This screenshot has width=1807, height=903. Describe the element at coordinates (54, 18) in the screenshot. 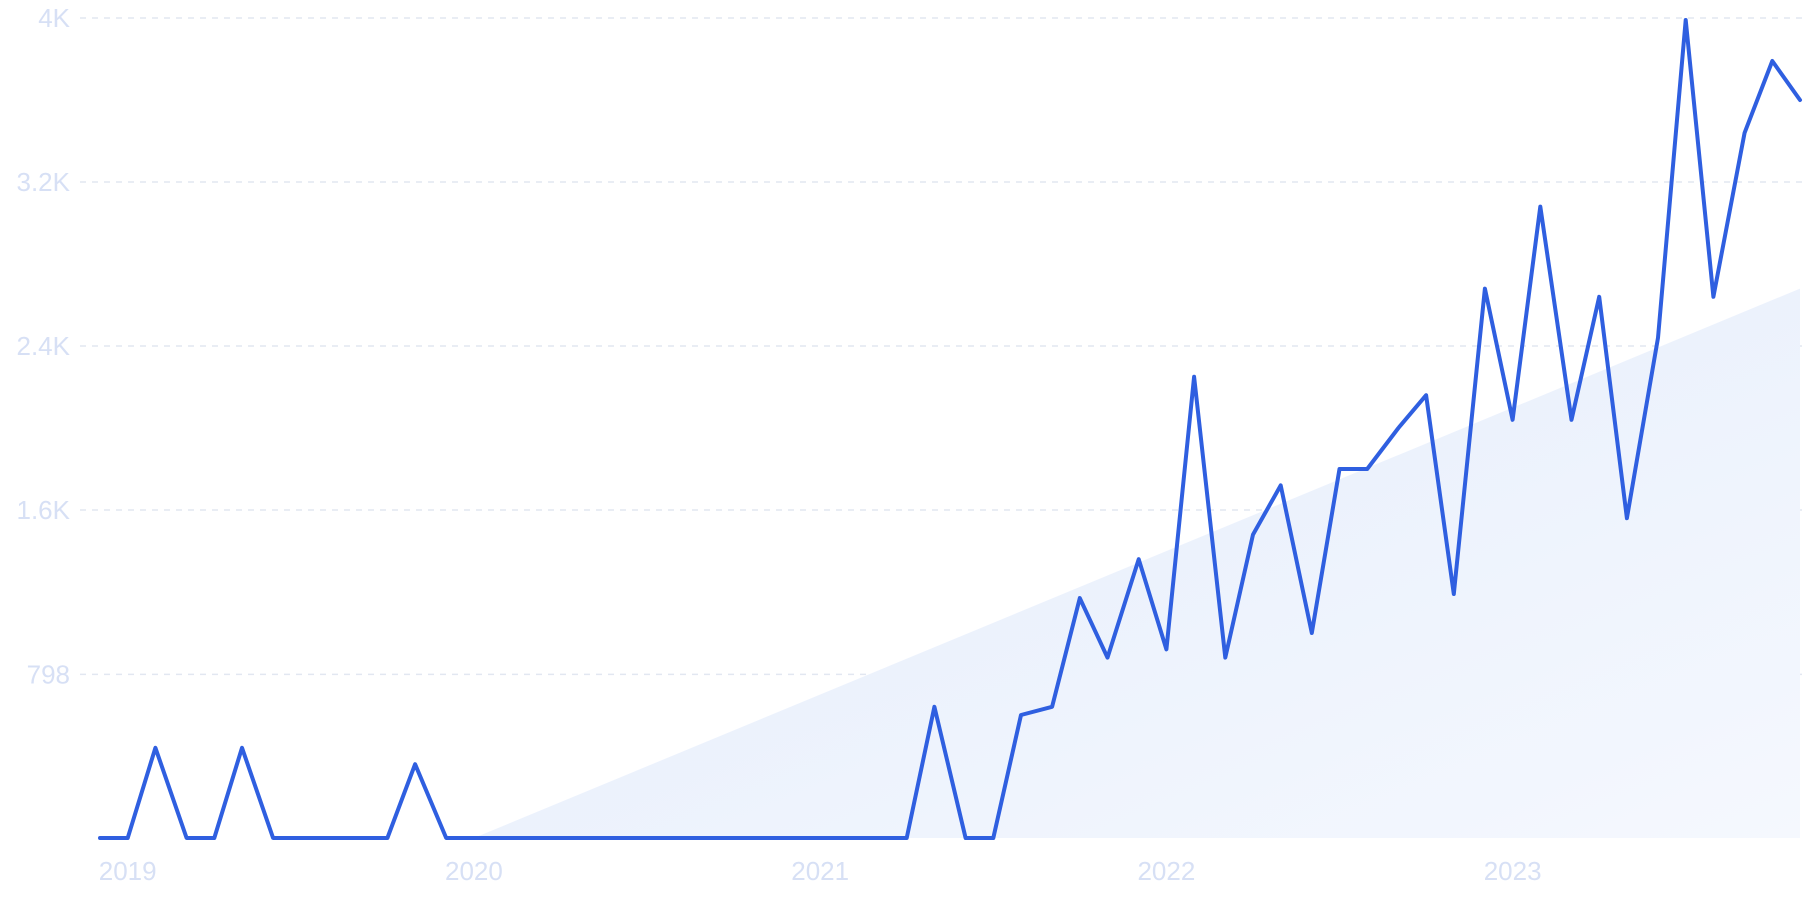

I see `y-tick-label: 4K` at that location.